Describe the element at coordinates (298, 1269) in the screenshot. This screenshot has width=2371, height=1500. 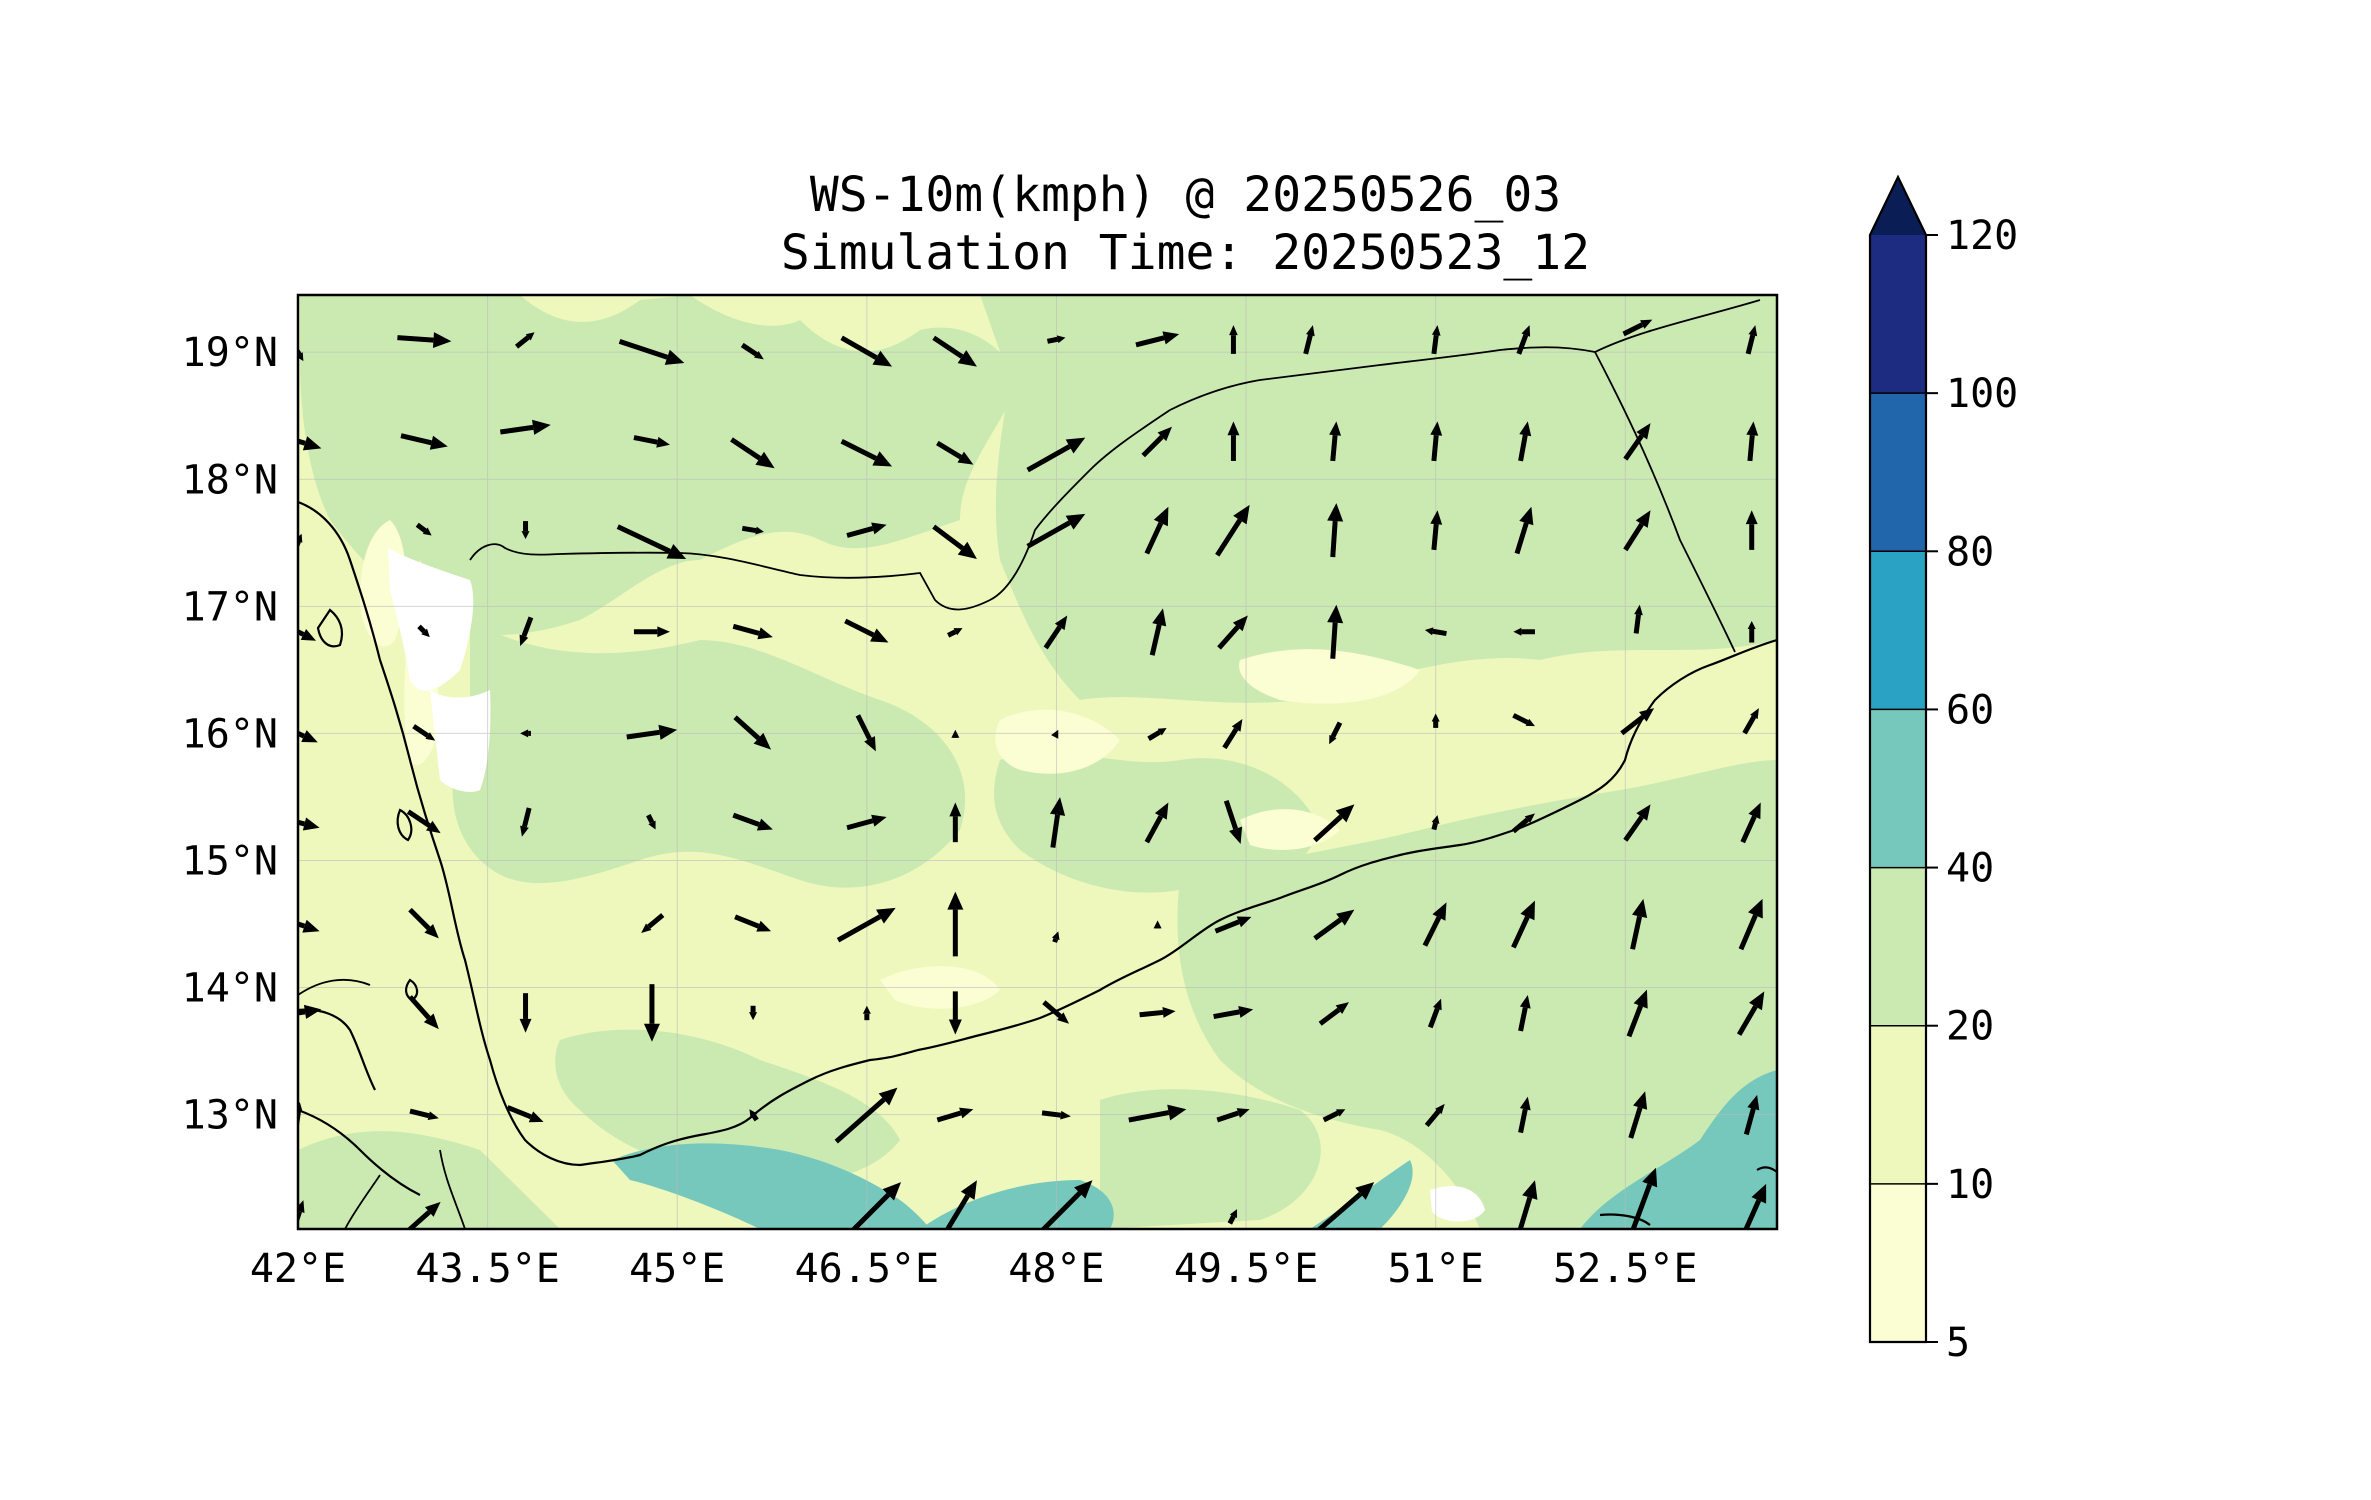
I see `x-tick-label: 42°E` at that location.